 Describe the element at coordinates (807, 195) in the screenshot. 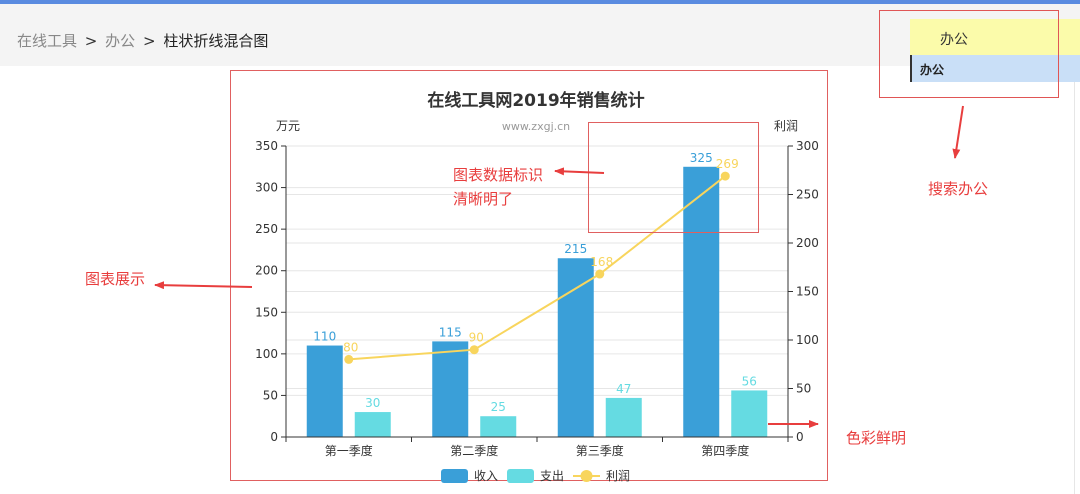

I see `right-axis-tick-label: 250` at that location.